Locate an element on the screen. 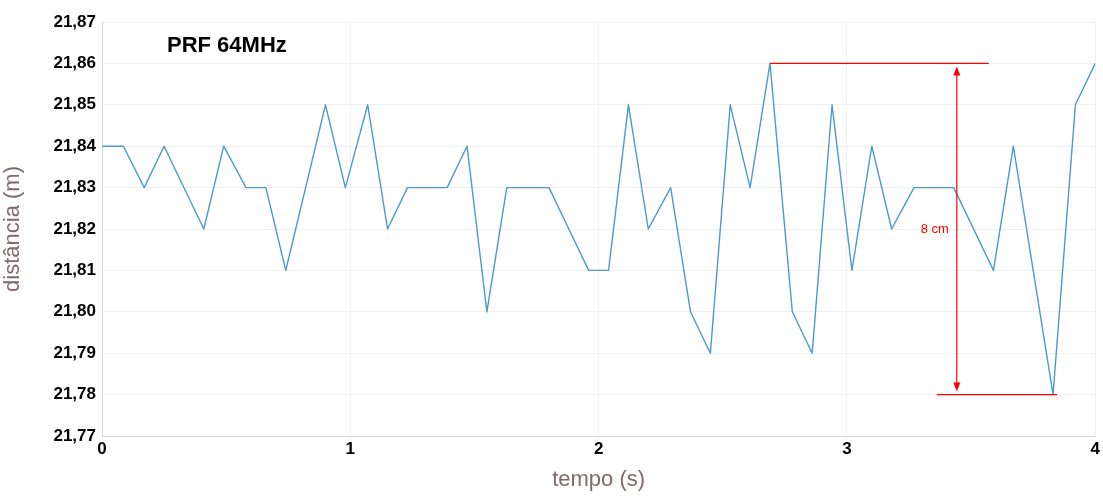 This screenshot has width=1103, height=497. y-tick-label: 21,81 is located at coordinates (74, 270).